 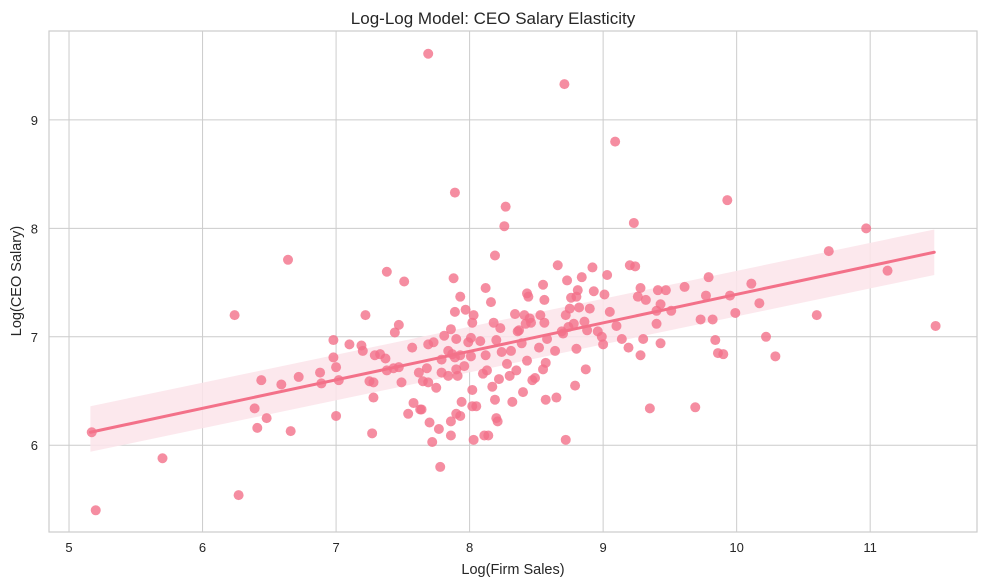 I want to click on y-tick-label: 6, so click(x=34, y=445).